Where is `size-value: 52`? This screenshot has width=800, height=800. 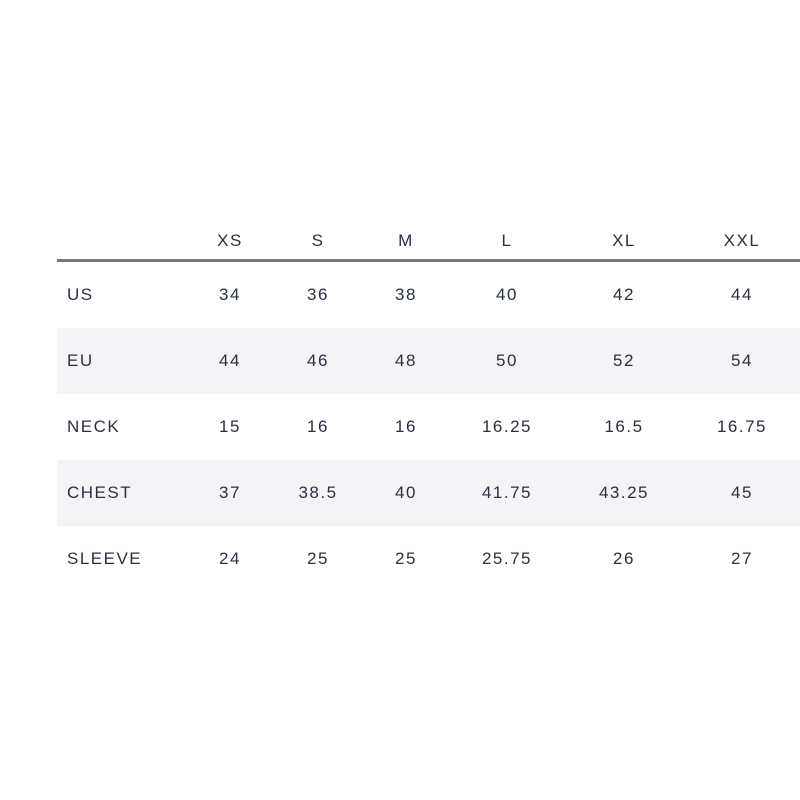
size-value: 52 is located at coordinates (624, 360).